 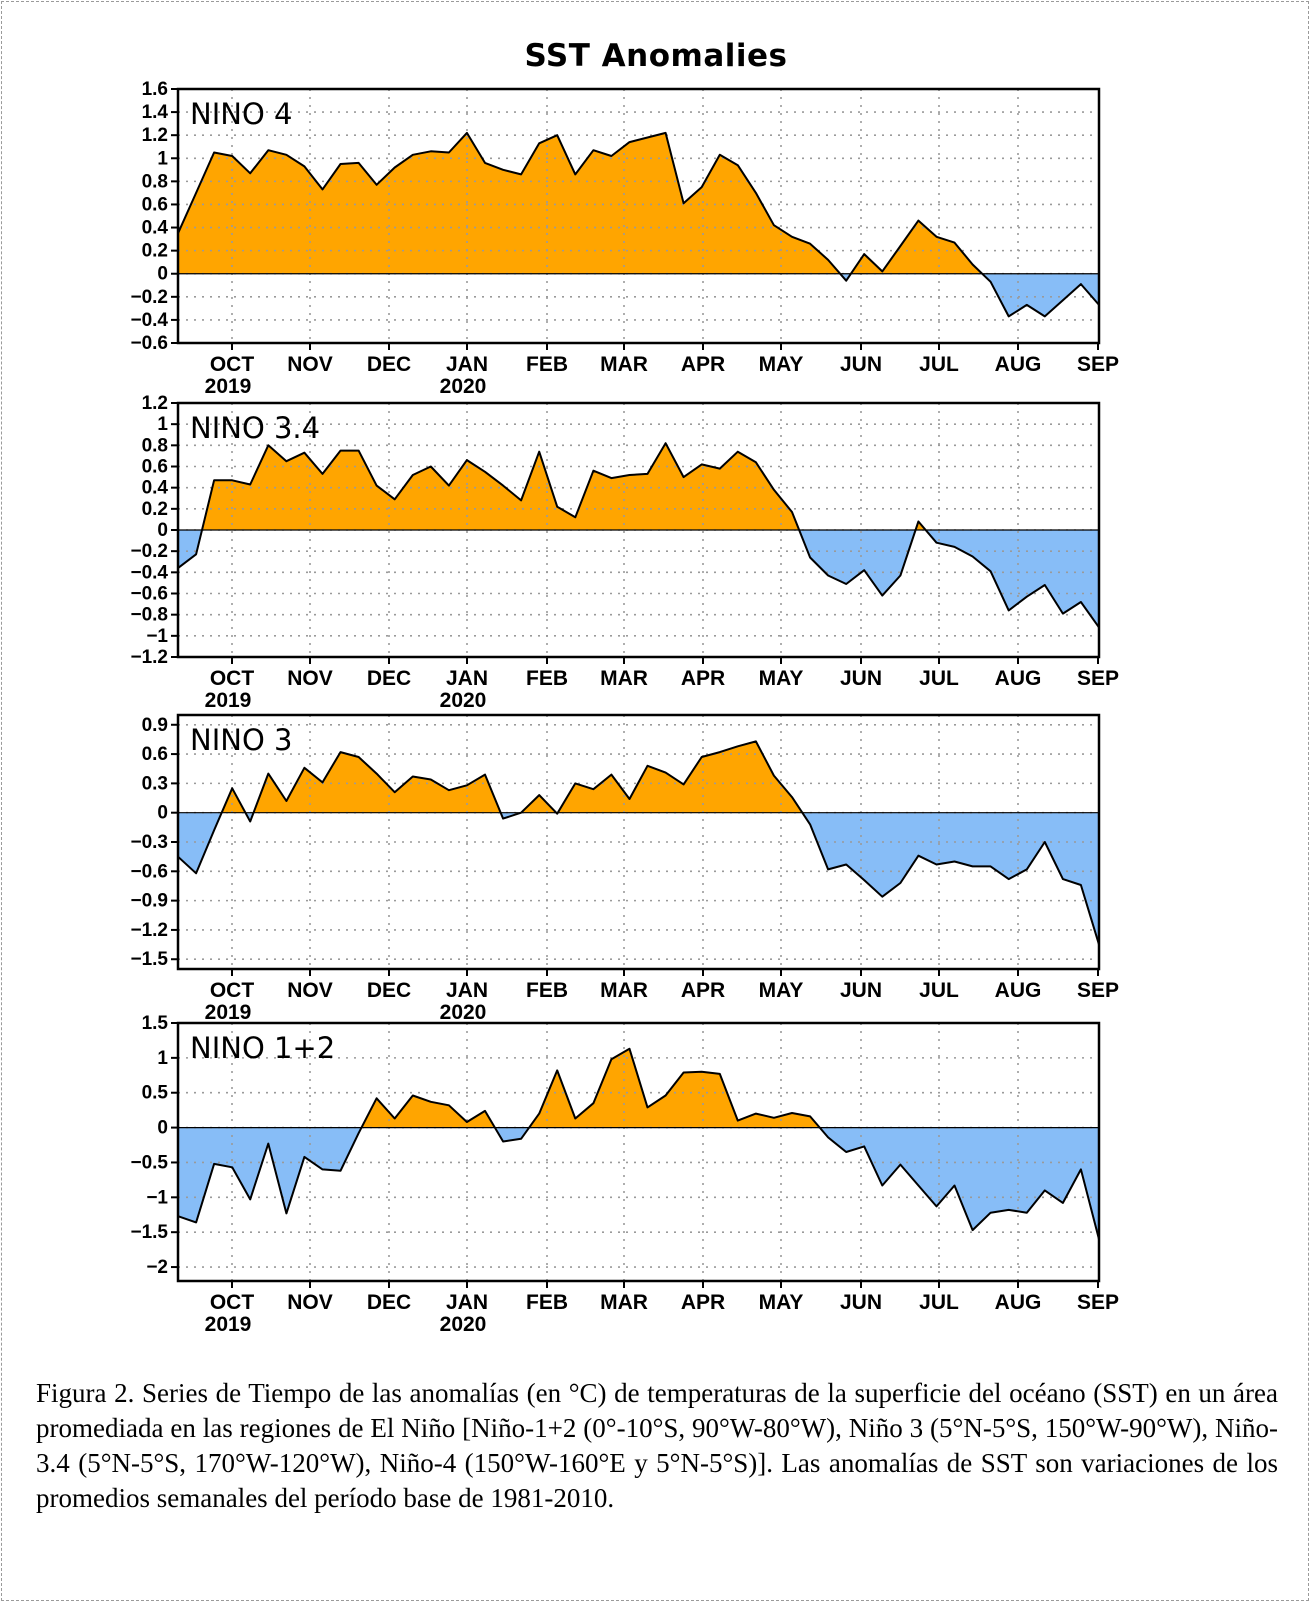 I want to click on panel-label: NINO 4, so click(x=241, y=114).